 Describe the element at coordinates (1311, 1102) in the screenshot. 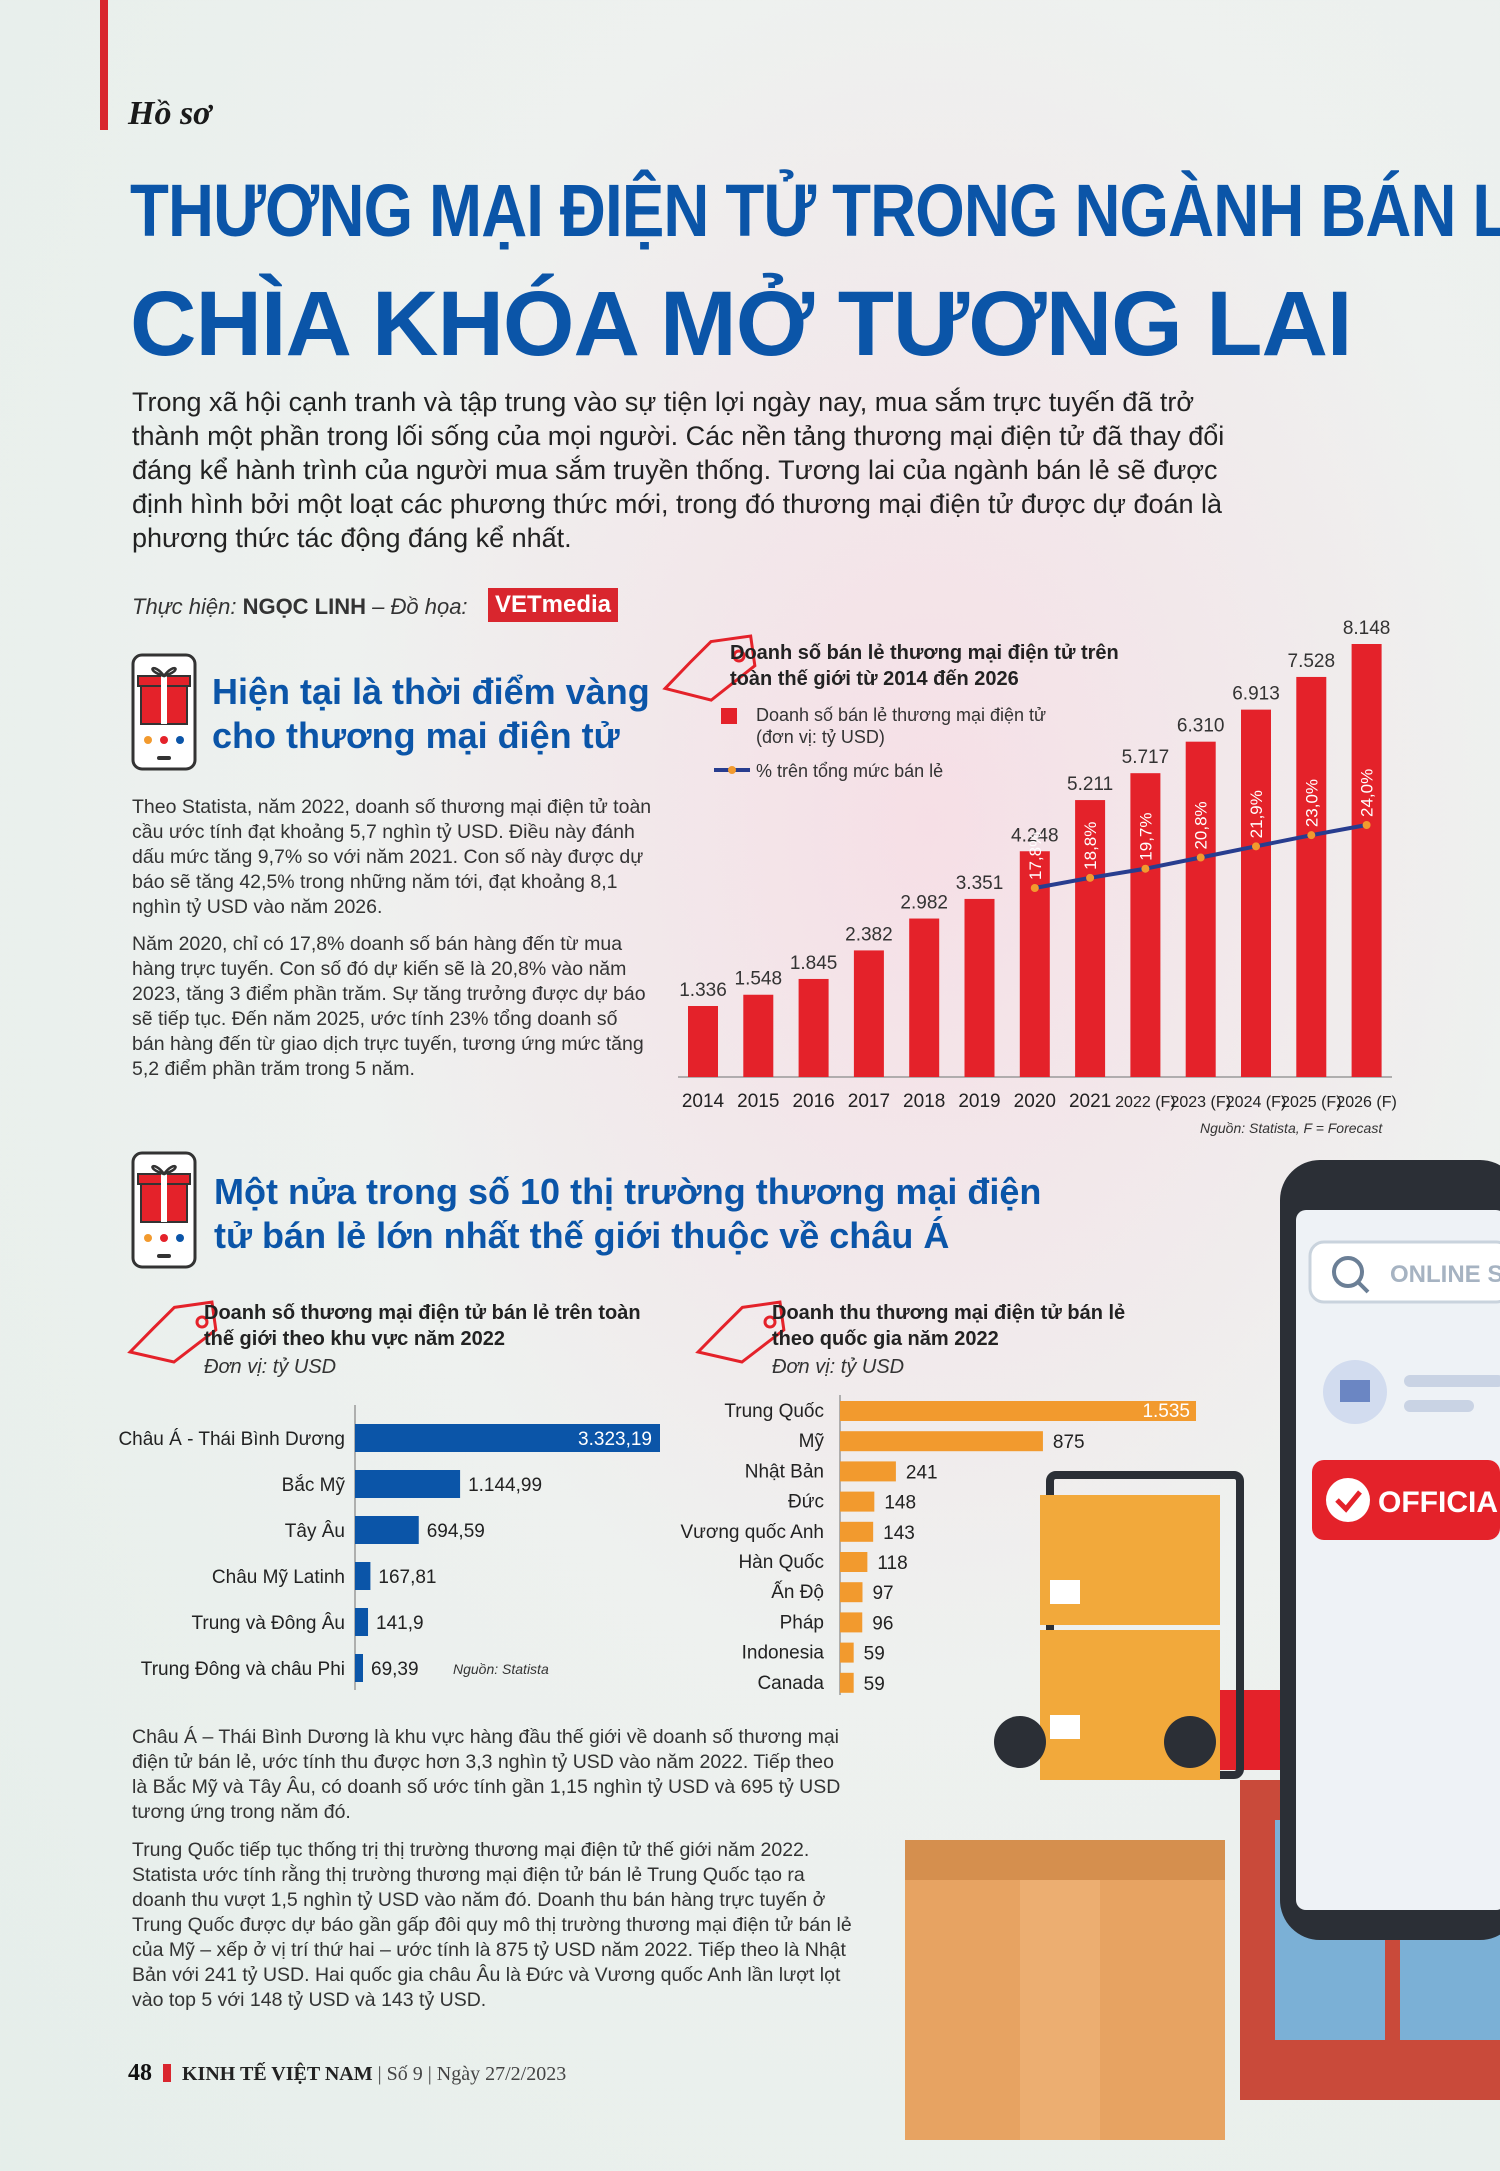

I see `chart1-tick-label: 2025 (F)` at that location.